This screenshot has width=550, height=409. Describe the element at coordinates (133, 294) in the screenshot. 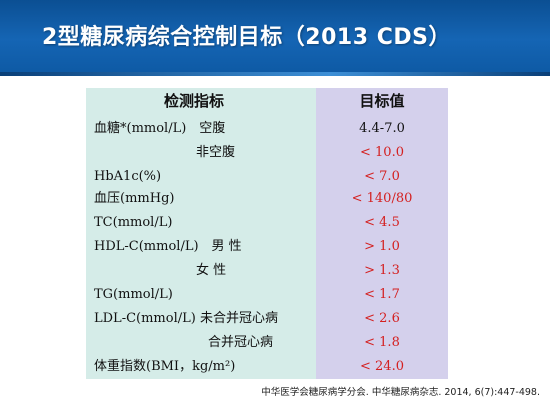

I see `indicator-cell: TG(mmol/L)` at that location.